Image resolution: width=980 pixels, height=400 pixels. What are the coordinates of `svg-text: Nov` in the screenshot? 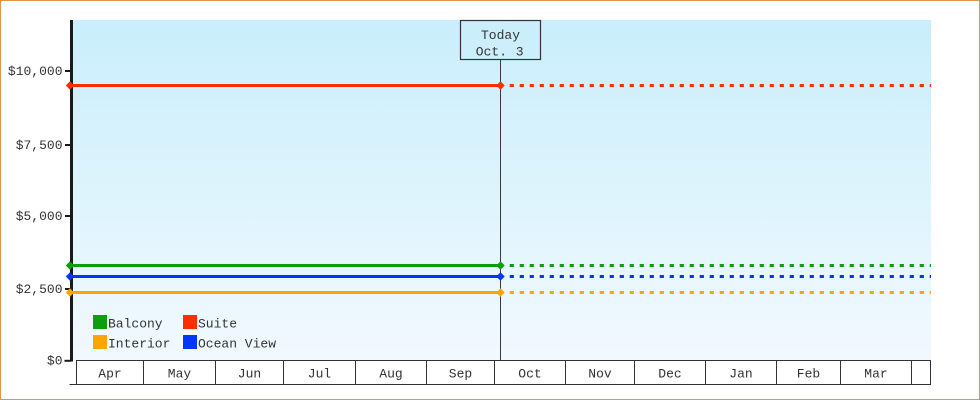 It's located at (600, 374).